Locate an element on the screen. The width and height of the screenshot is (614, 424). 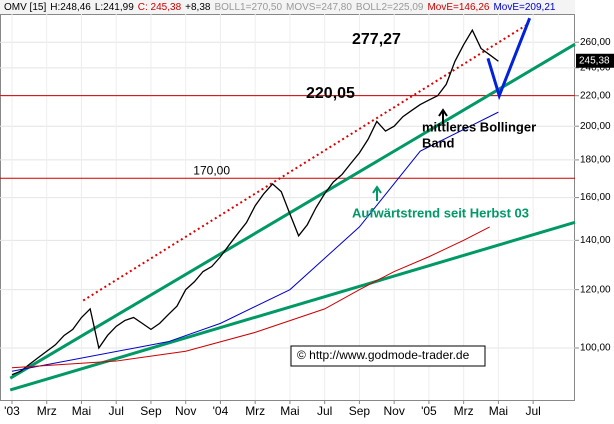
header-item: MOVS=247,80 is located at coordinates (319, 7).